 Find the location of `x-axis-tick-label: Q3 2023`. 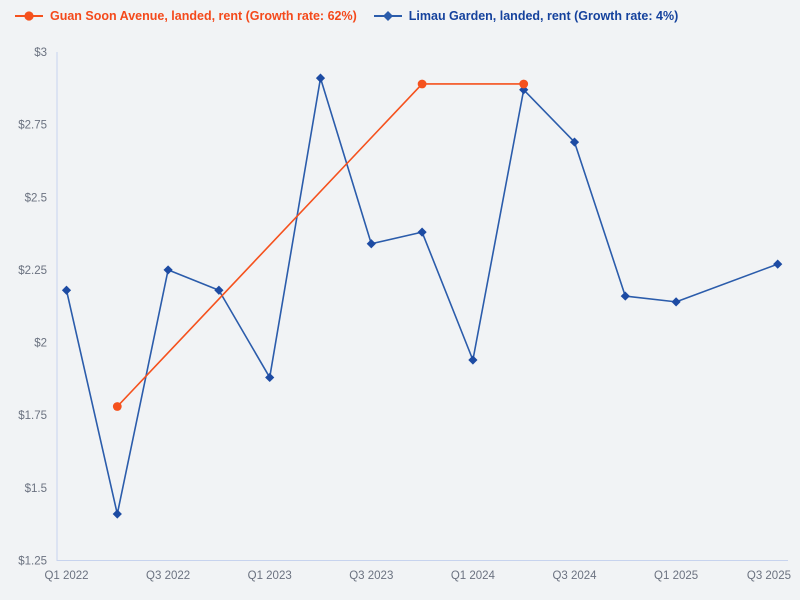

x-axis-tick-label: Q3 2023 is located at coordinates (371, 576).